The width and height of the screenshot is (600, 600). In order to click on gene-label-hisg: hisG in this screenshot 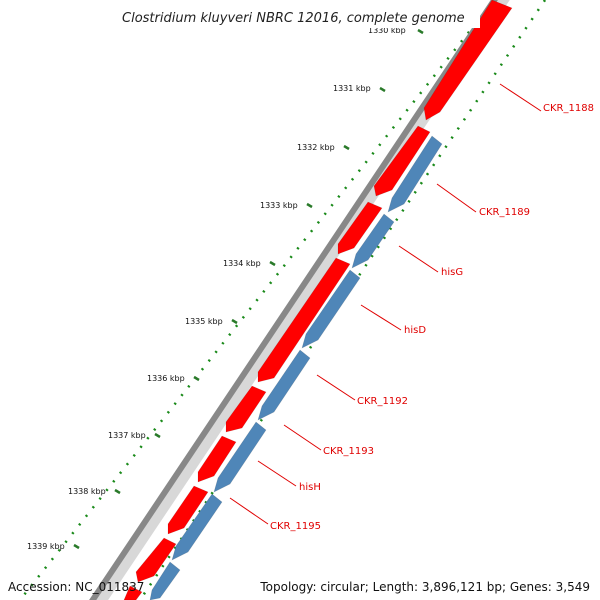, I will do `click(452, 272)`.